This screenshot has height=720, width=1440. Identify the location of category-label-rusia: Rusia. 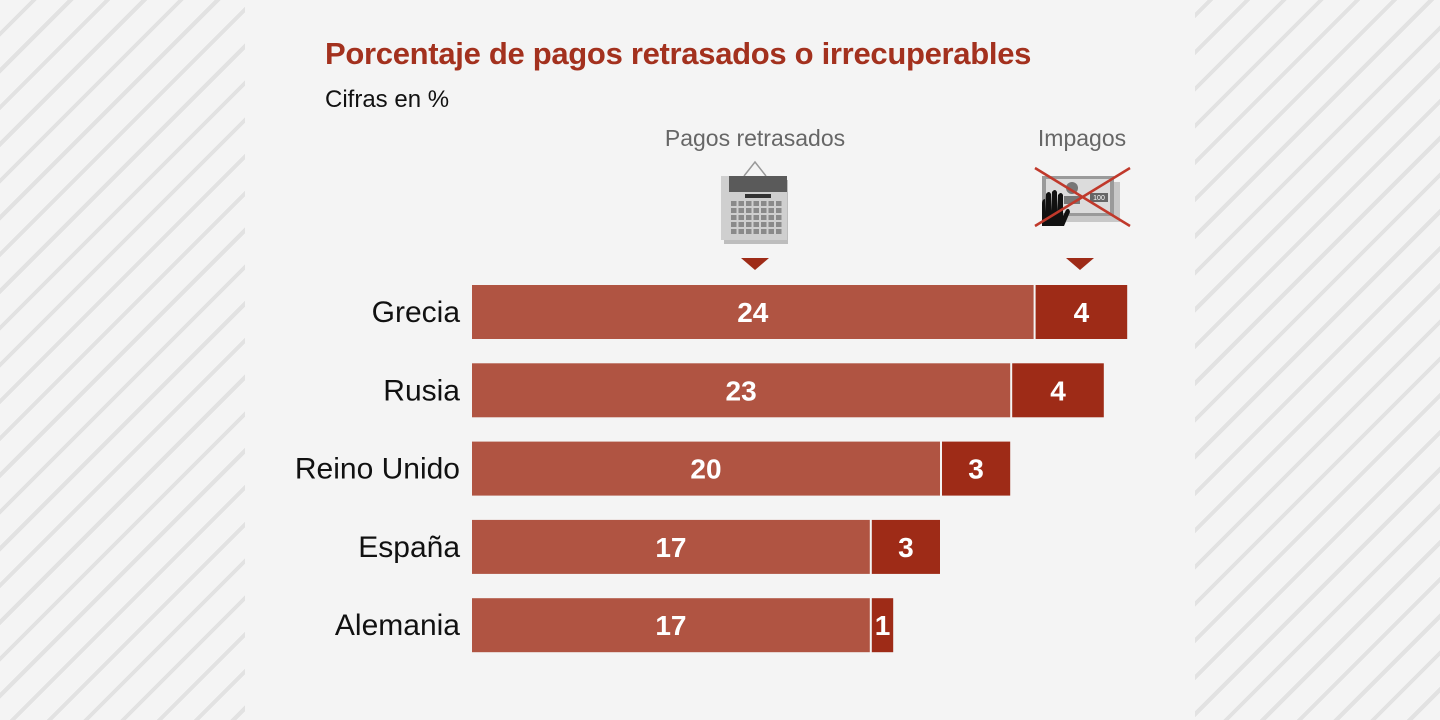
(421, 390).